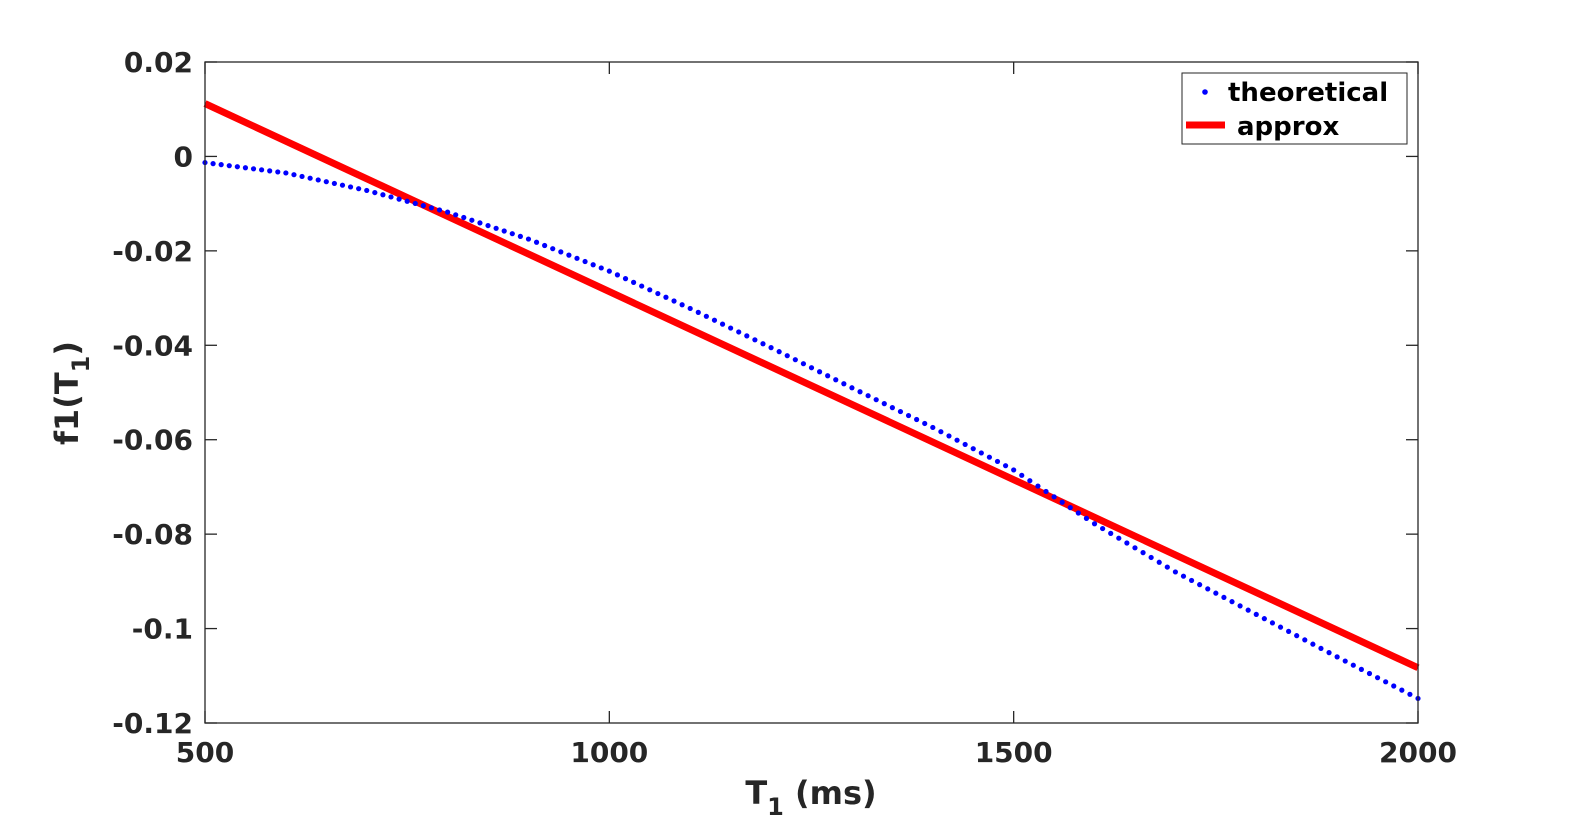  Describe the element at coordinates (67, 408) in the screenshot. I see `y-axis-label-main: f1(T` at that location.